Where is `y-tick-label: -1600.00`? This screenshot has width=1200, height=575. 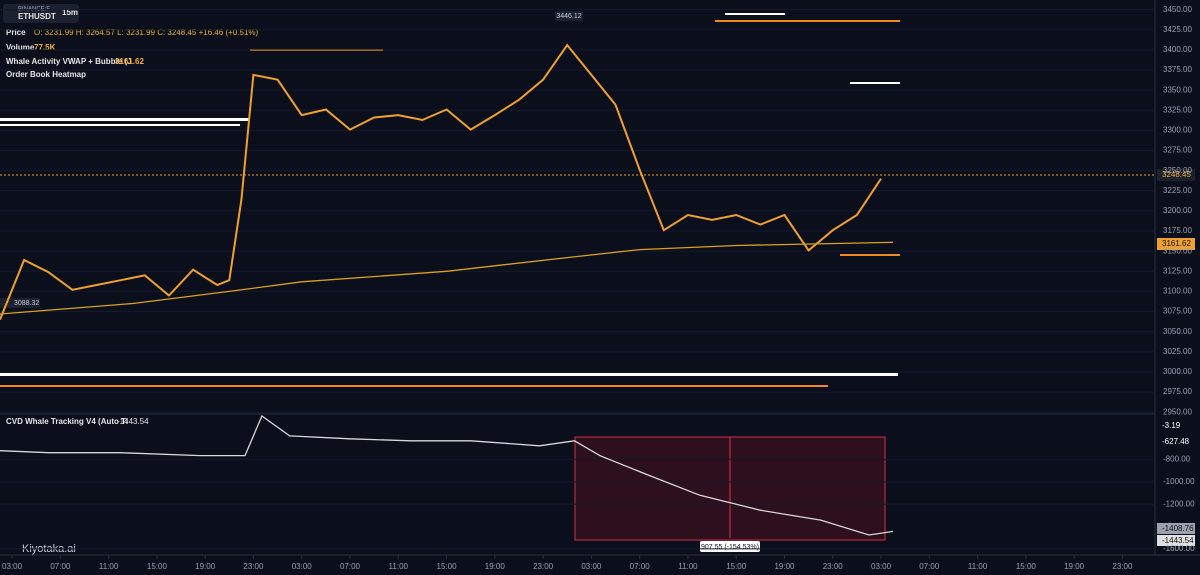 y-tick-label: -1600.00 is located at coordinates (1179, 548).